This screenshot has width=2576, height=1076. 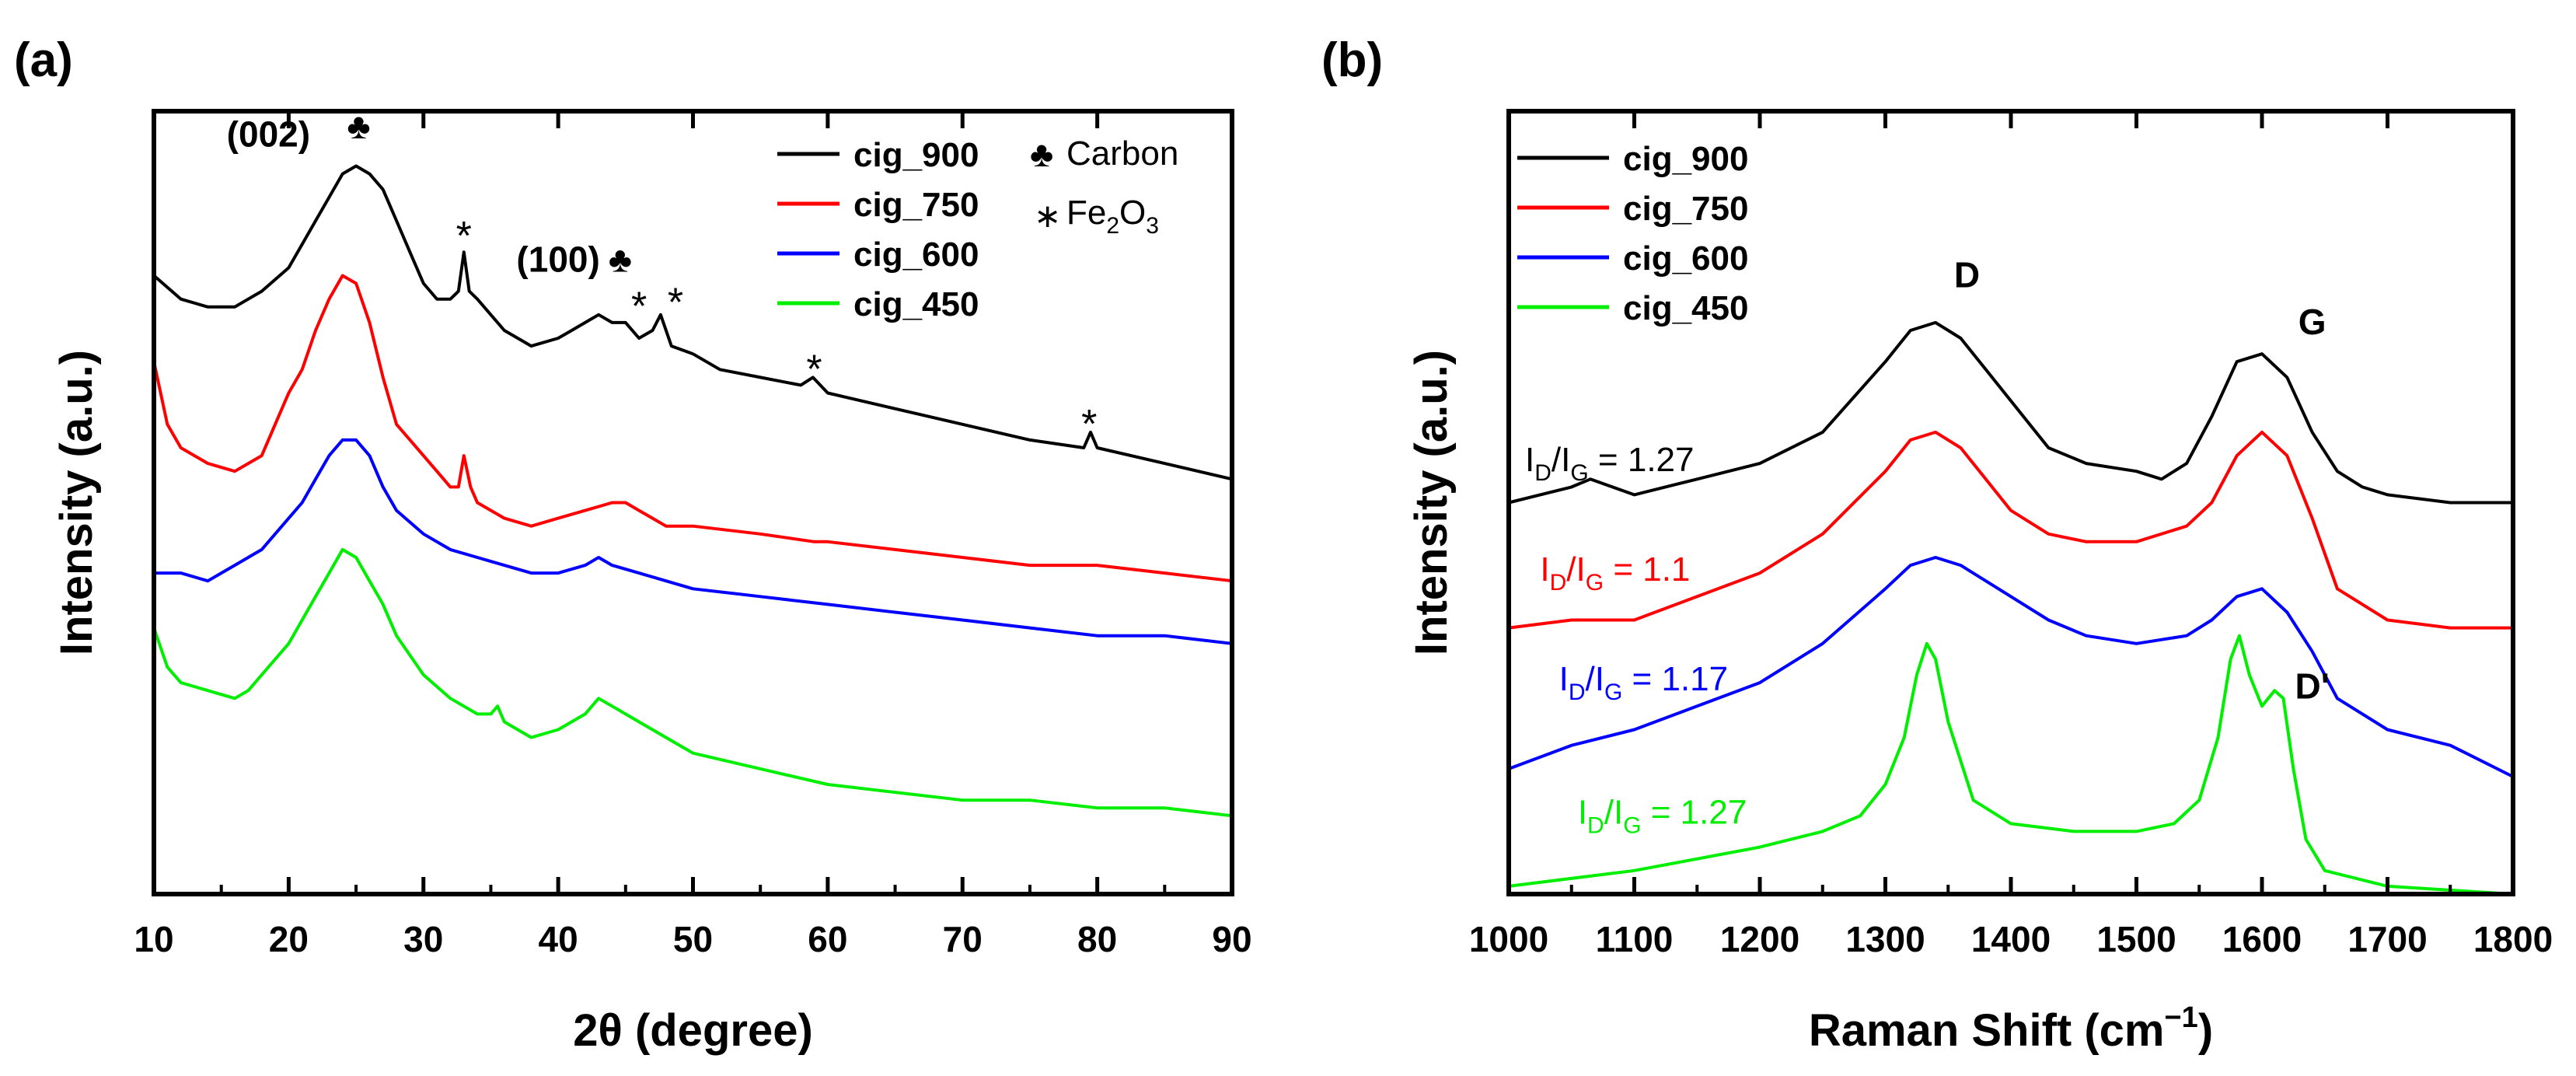 What do you see at coordinates (1048, 215) in the screenshot?
I see `fe2o3-marker-symbol: ∗` at bounding box center [1048, 215].